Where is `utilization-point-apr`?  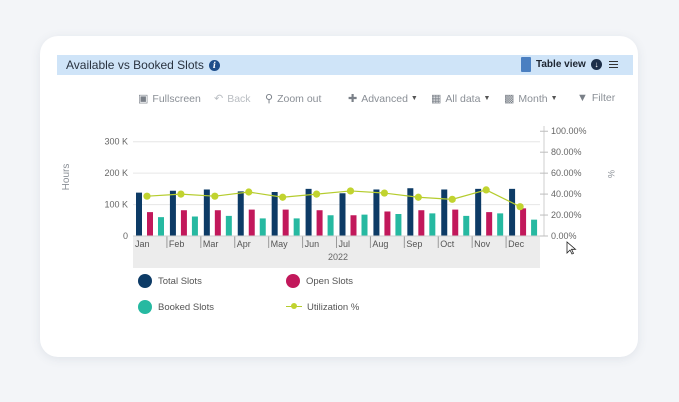
utilization-point-apr is located at coordinates (249, 192).